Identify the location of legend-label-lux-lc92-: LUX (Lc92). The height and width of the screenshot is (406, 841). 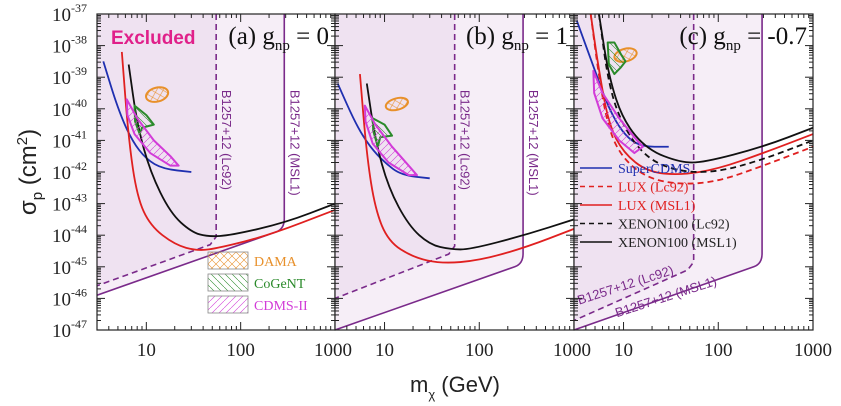
(653, 188).